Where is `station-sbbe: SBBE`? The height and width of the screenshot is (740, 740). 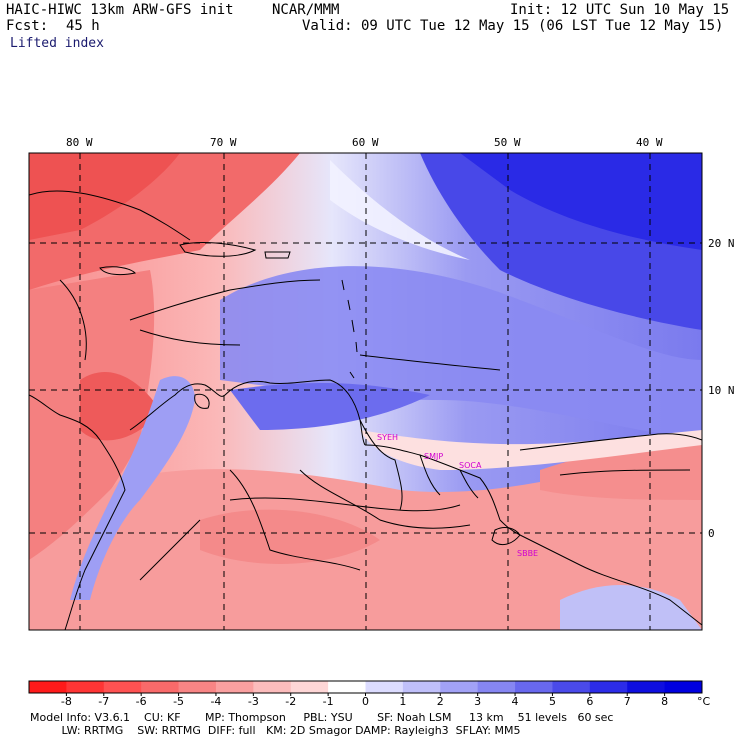
station-sbbe: SBBE is located at coordinates (527, 553).